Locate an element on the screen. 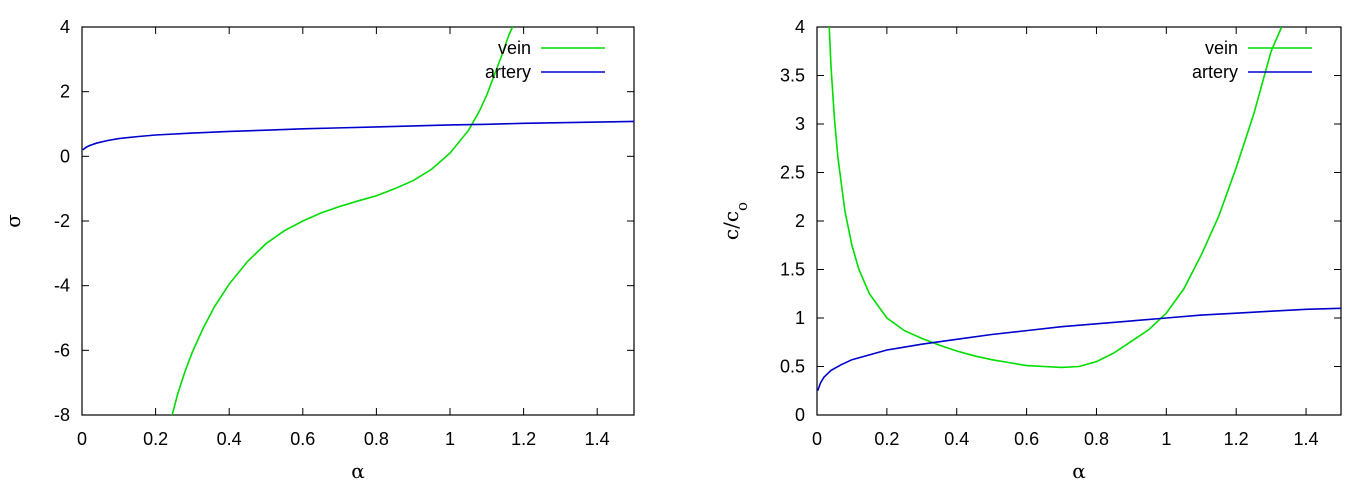 Image resolution: width=1354 pixels, height=493 pixels. y-tick-label: 1 is located at coordinates (800, 318).